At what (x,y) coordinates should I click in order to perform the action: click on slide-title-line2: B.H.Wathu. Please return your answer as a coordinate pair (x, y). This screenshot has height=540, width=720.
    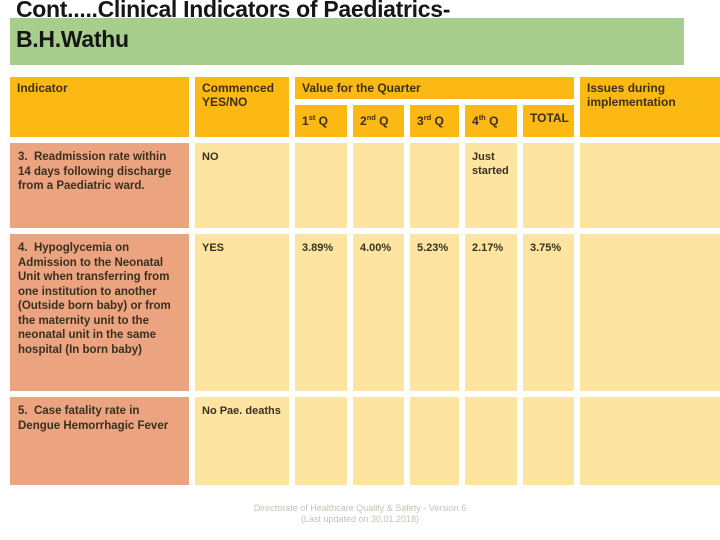
    Looking at the image, I should click on (72, 39).